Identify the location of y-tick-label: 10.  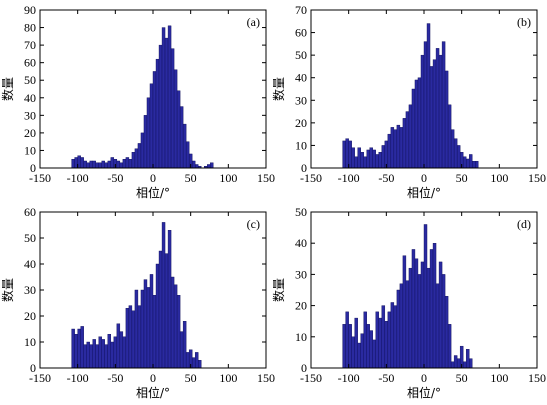
(30, 342).